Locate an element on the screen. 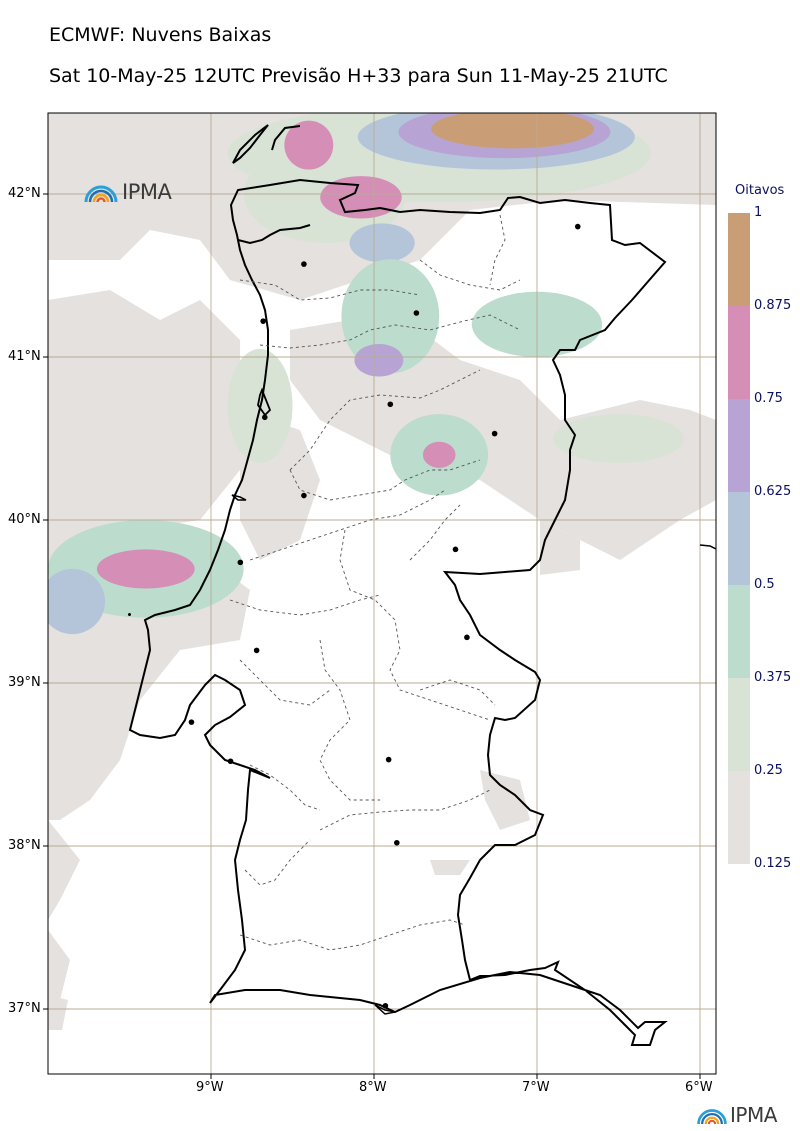 The height and width of the screenshot is (1131, 800). y-tick-label-38n: 38°N is located at coordinates (24, 845).